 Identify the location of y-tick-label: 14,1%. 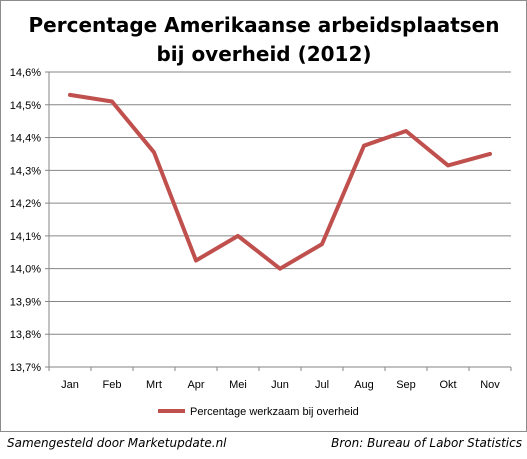
(25, 237).